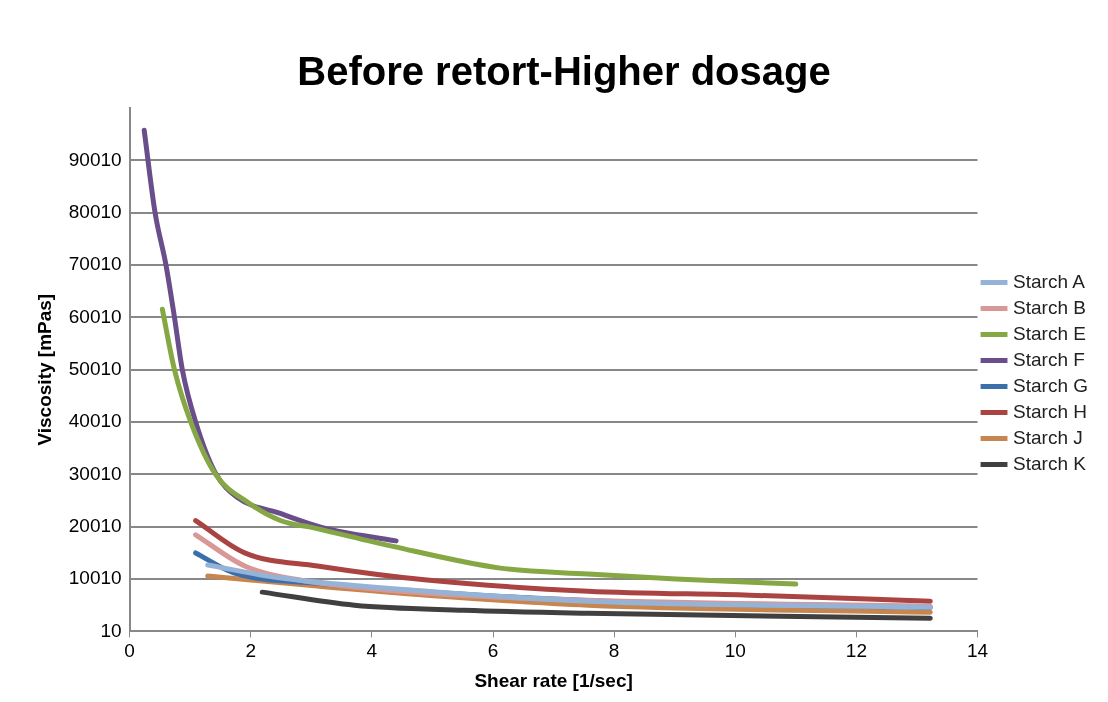  I want to click on y-tick-label: 20010, so click(95, 525).